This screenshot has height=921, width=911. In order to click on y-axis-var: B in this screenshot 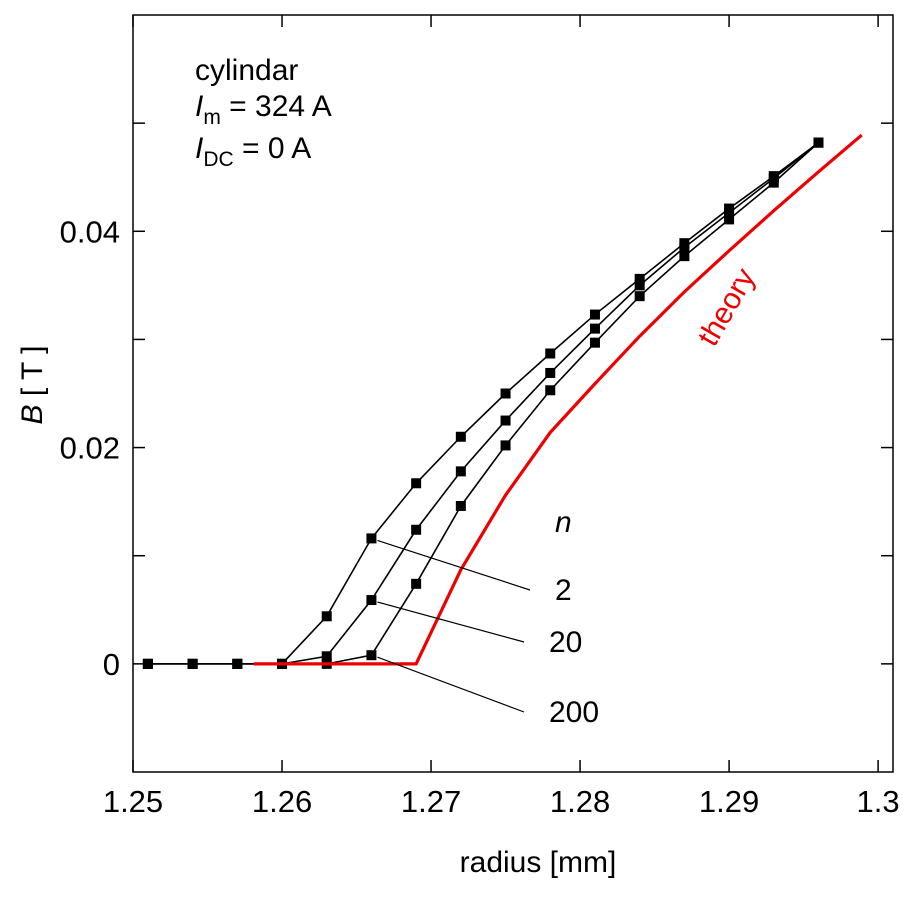, I will do `click(32, 414)`.